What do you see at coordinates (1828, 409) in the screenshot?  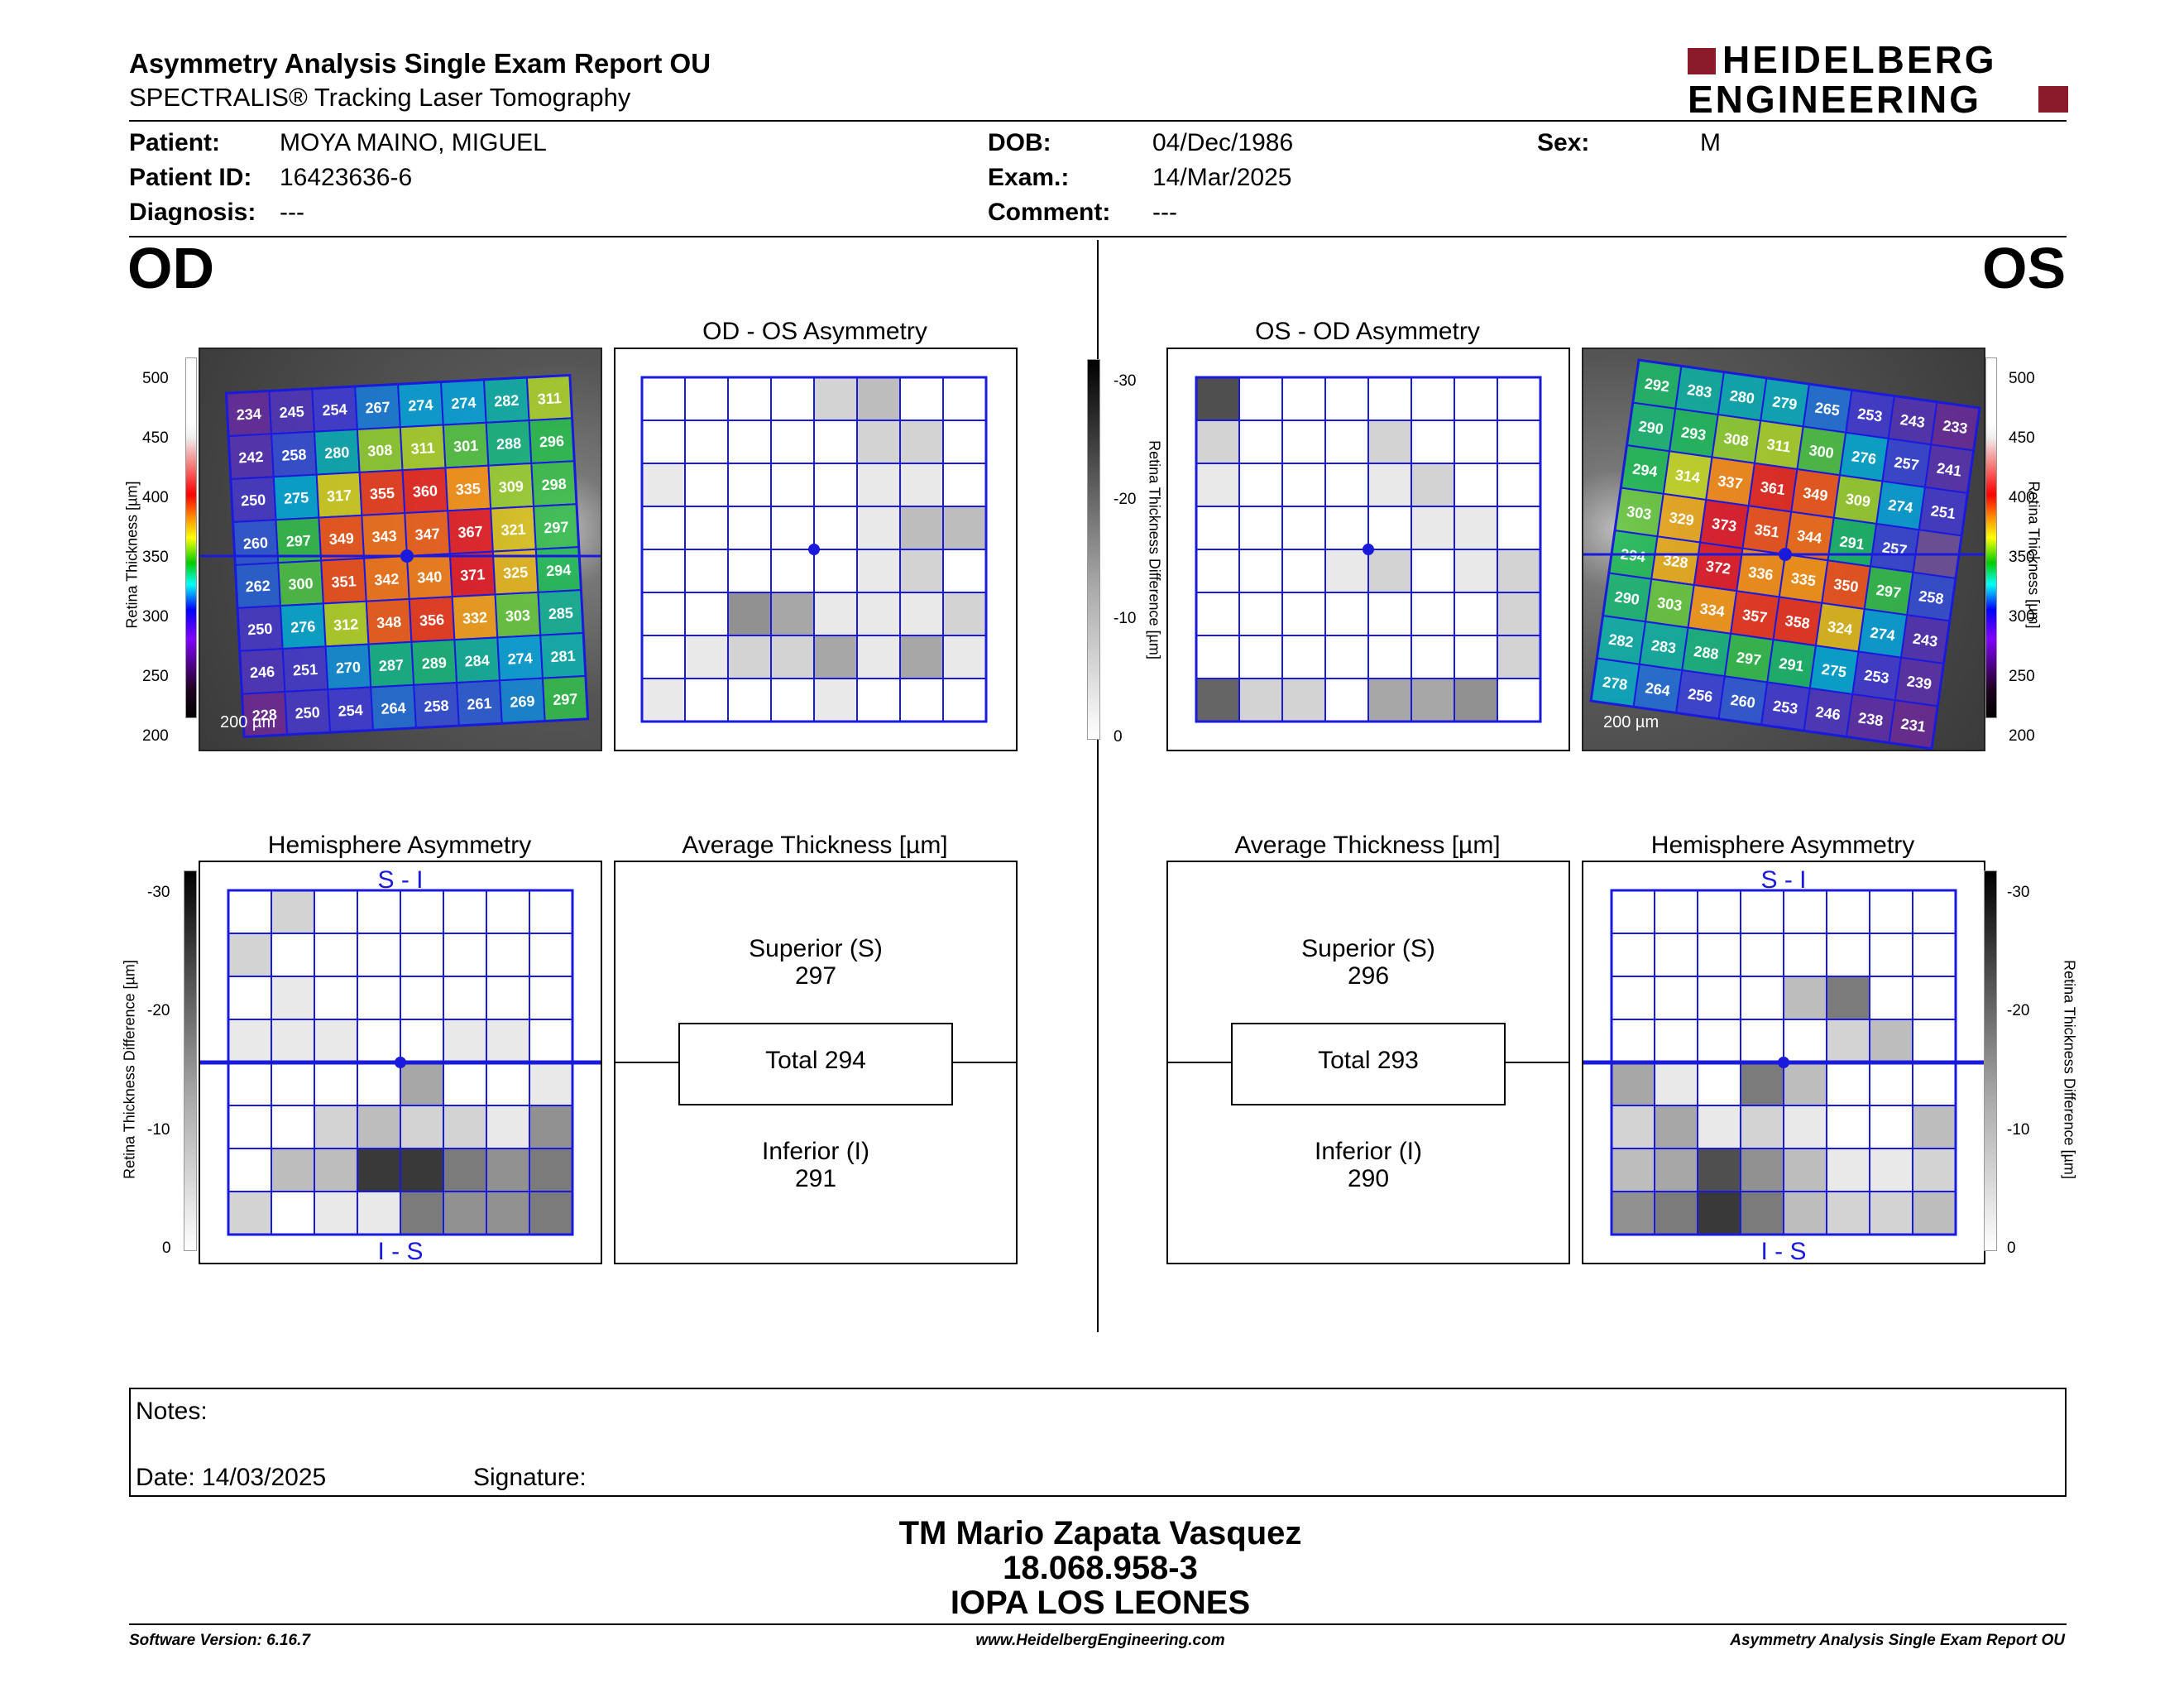 I see `os-map-value-0-4: 265` at bounding box center [1828, 409].